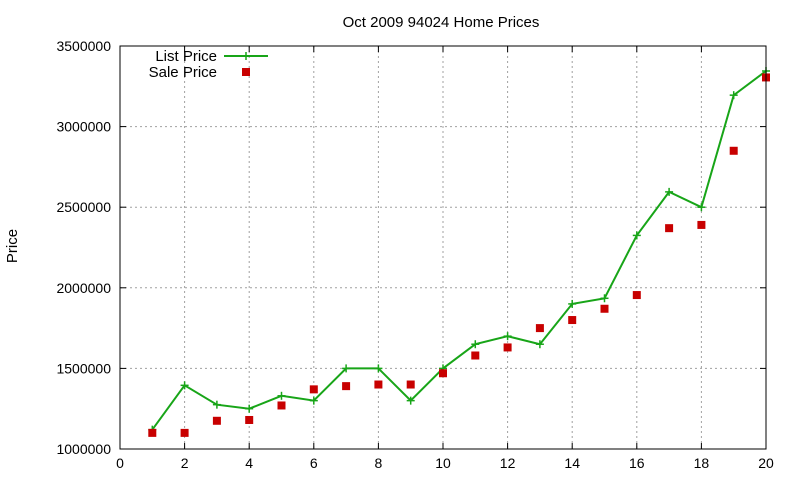 Image resolution: width=800 pixels, height=480 pixels. Describe the element at coordinates (572, 463) in the screenshot. I see `x-tick-label: 14` at that location.